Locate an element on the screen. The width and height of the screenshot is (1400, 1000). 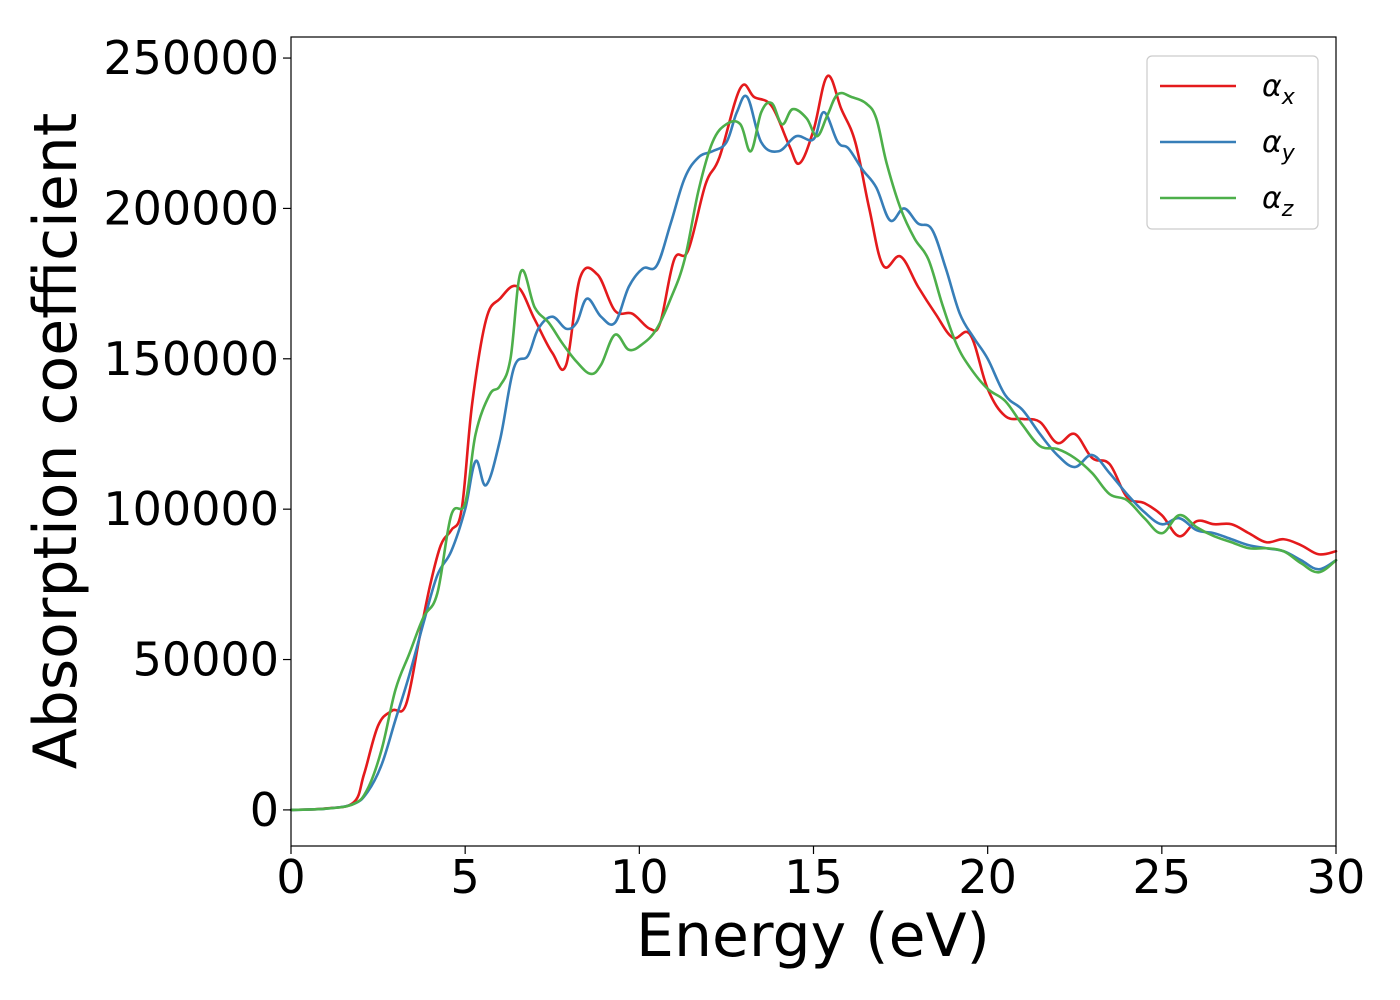
x-axis-label: Energy (eV) is located at coordinates (813, 936).